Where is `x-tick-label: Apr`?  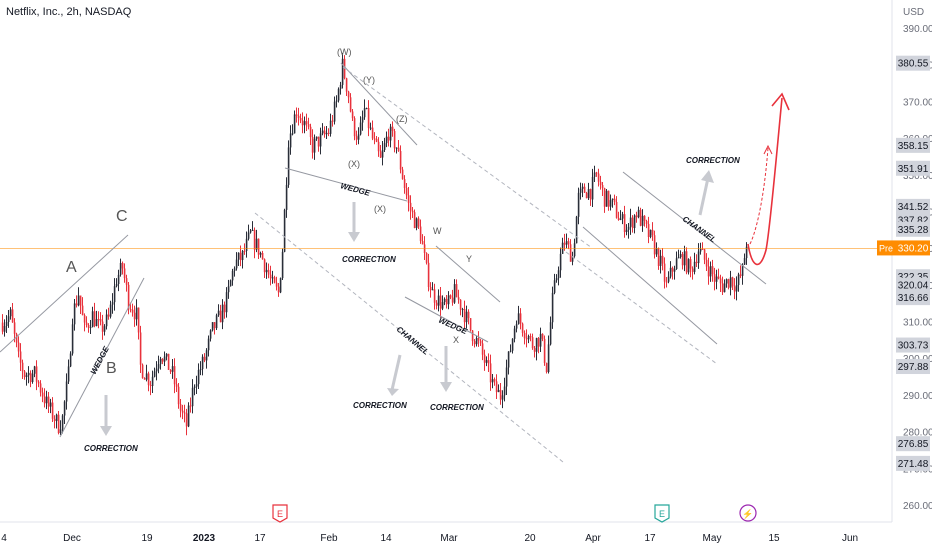 x-tick-label: Apr is located at coordinates (593, 538).